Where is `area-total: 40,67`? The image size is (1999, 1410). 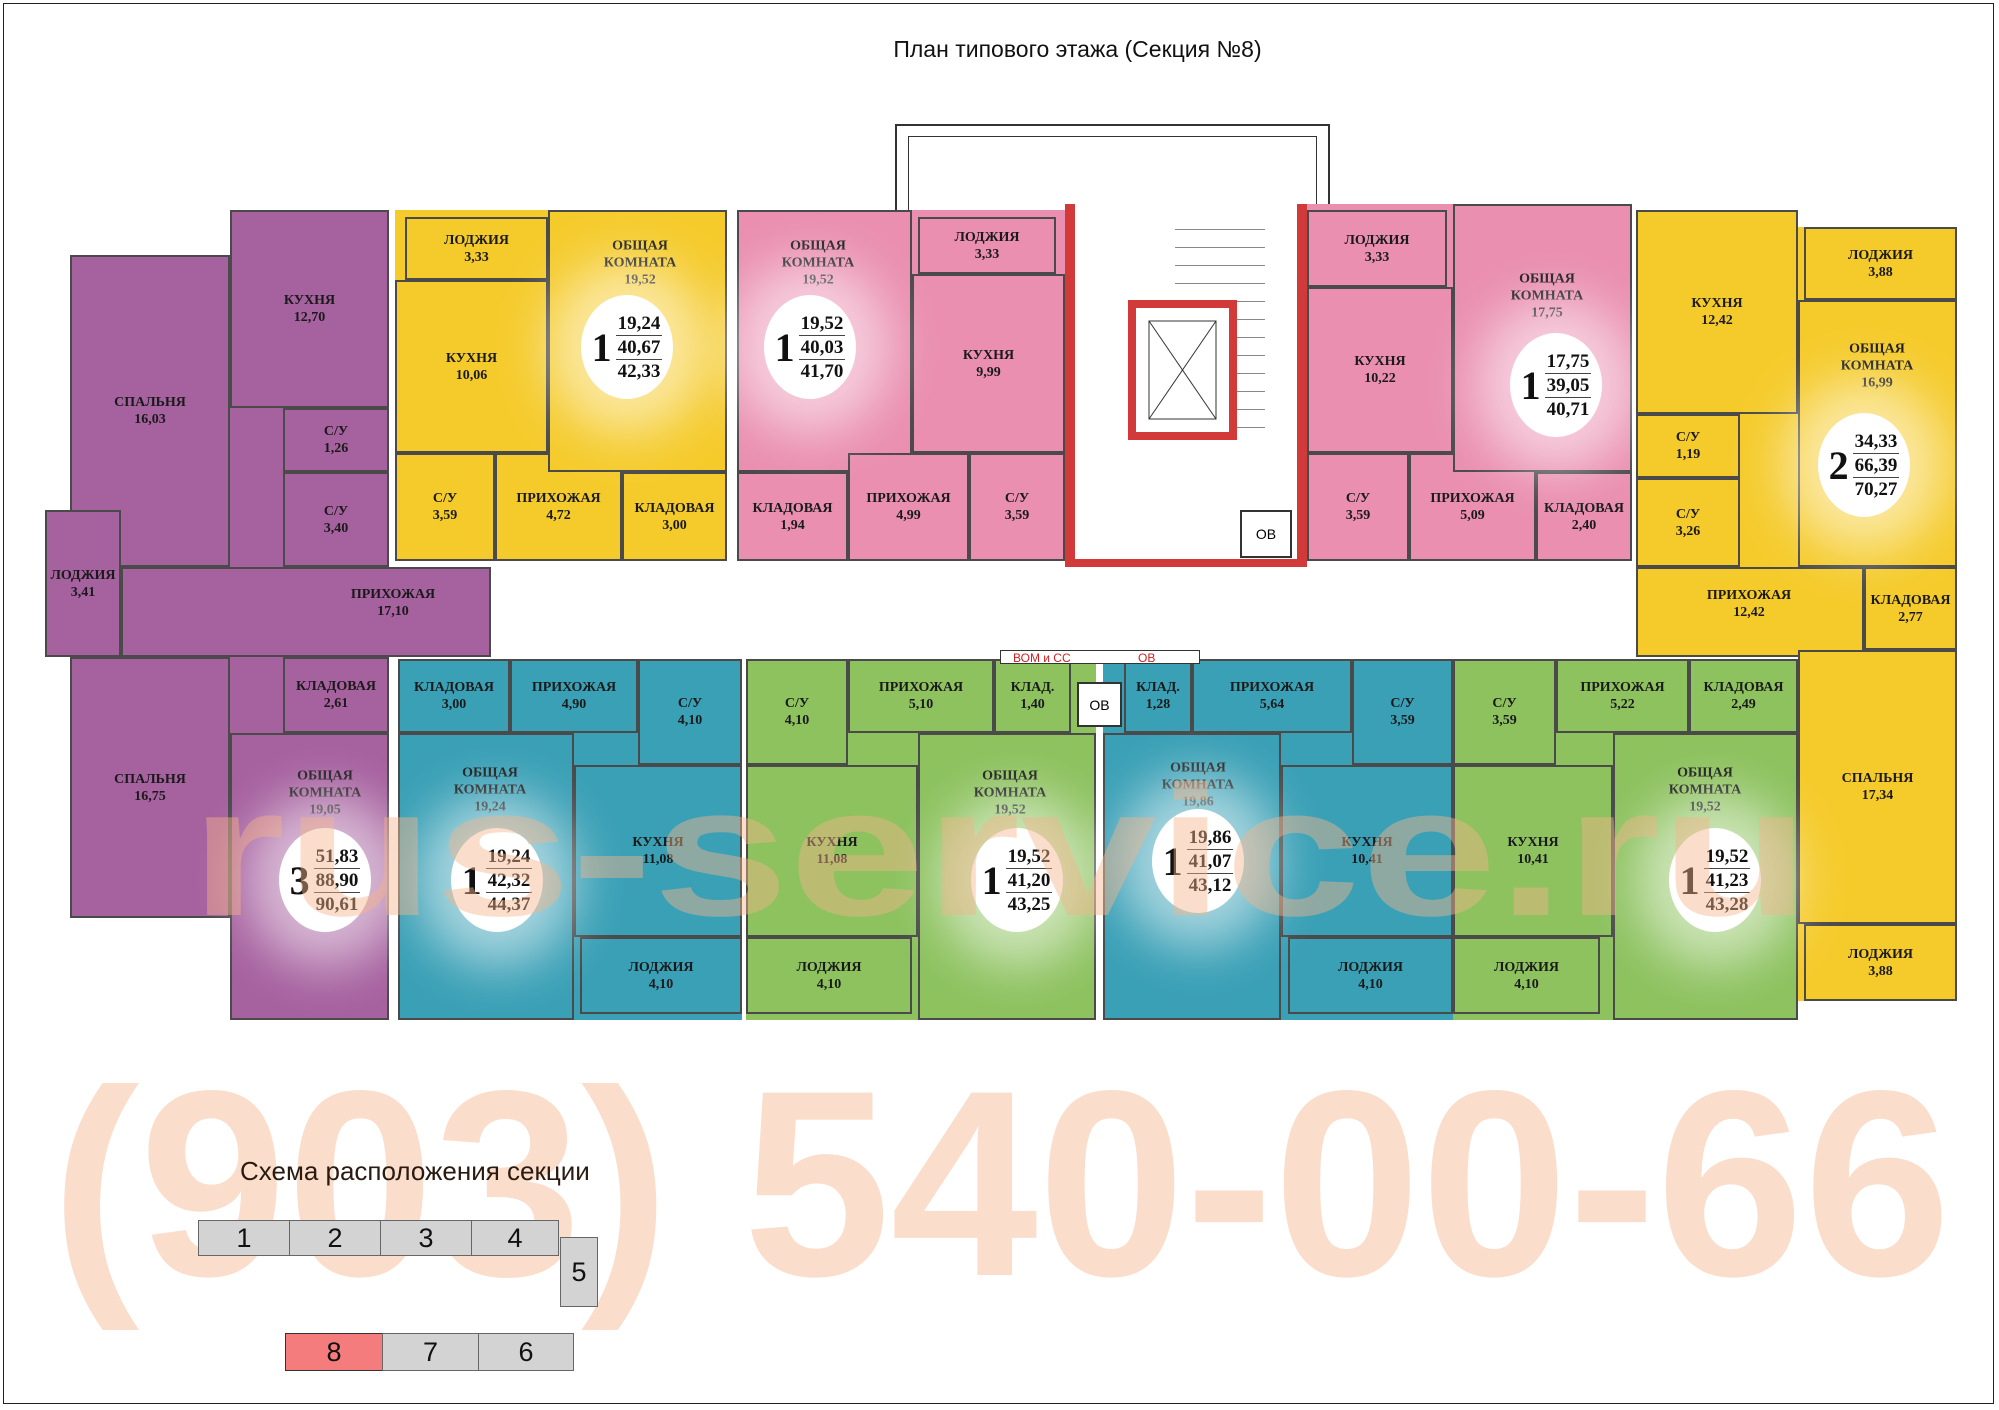
area-total: 40,67 is located at coordinates (639, 348).